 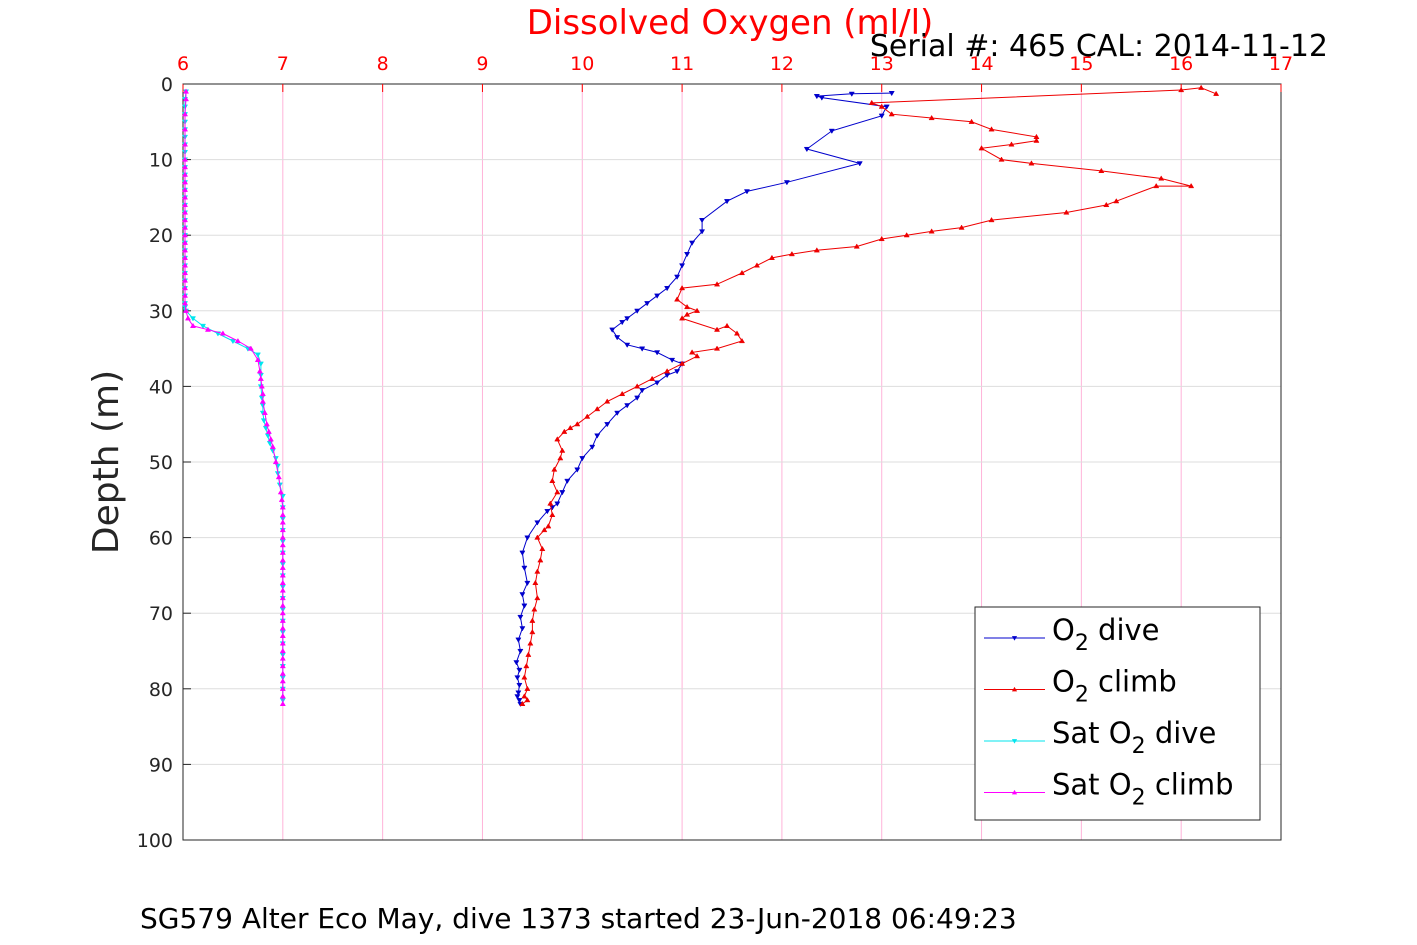 What do you see at coordinates (161, 387) in the screenshot?
I see `y-tick-label: 40` at bounding box center [161, 387].